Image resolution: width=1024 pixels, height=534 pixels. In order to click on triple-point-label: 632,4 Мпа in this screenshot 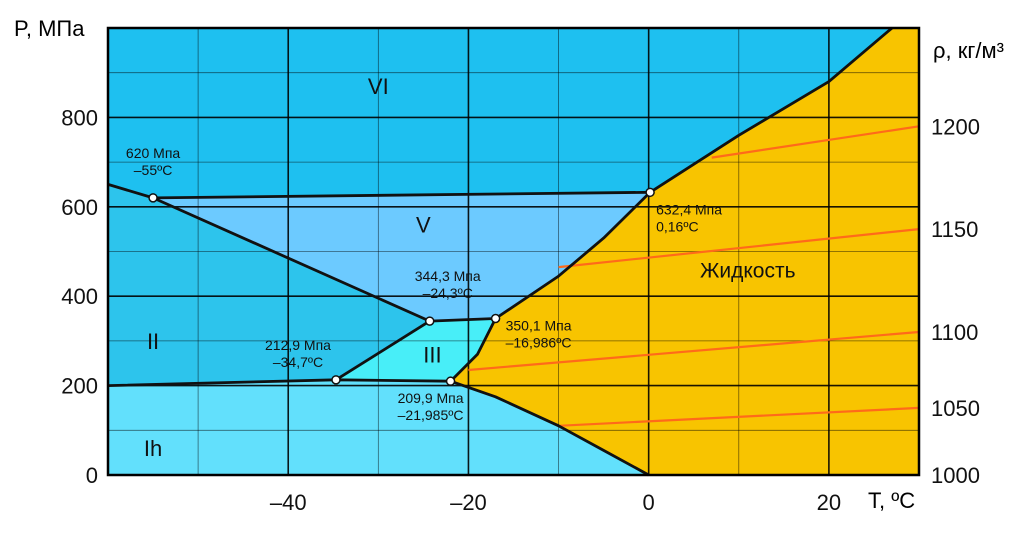, I will do `click(689, 209)`.